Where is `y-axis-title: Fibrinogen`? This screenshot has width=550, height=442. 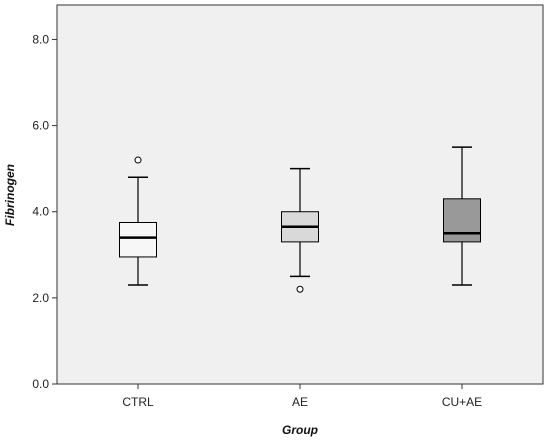
y-axis-title: Fibrinogen is located at coordinates (10, 195).